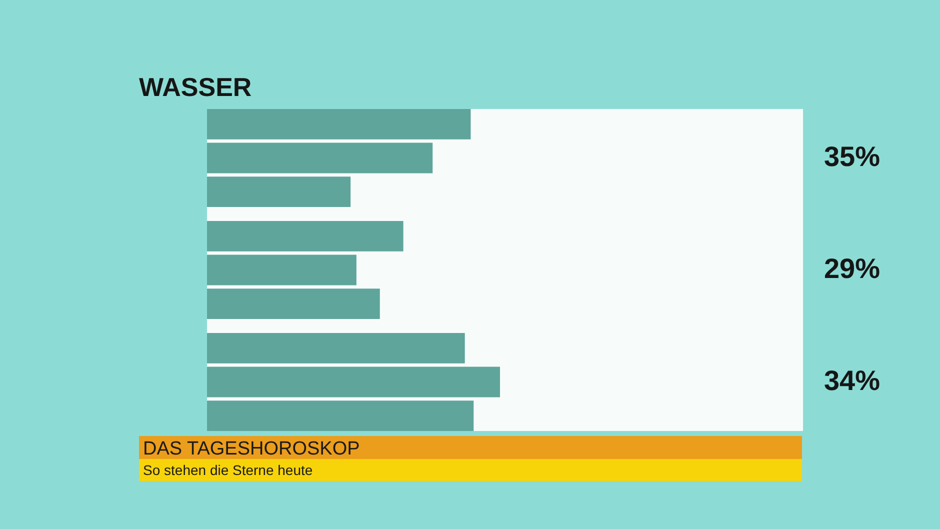 The height and width of the screenshot is (529, 940). Describe the element at coordinates (251, 449) in the screenshot. I see `text: DAS TAGESHOROSKOP` at that location.